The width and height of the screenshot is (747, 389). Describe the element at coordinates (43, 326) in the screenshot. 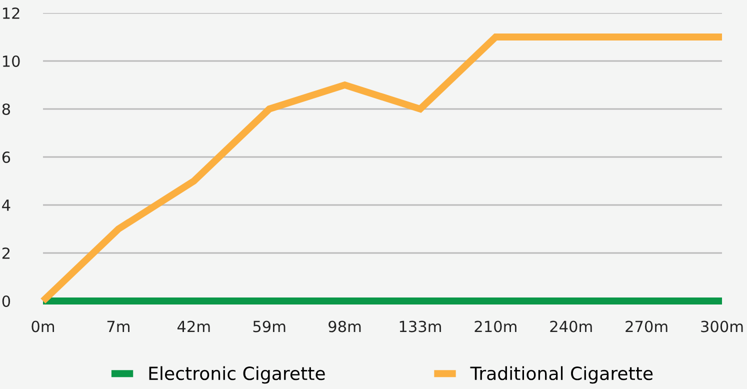

I see `x-tick-label: 0m` at that location.